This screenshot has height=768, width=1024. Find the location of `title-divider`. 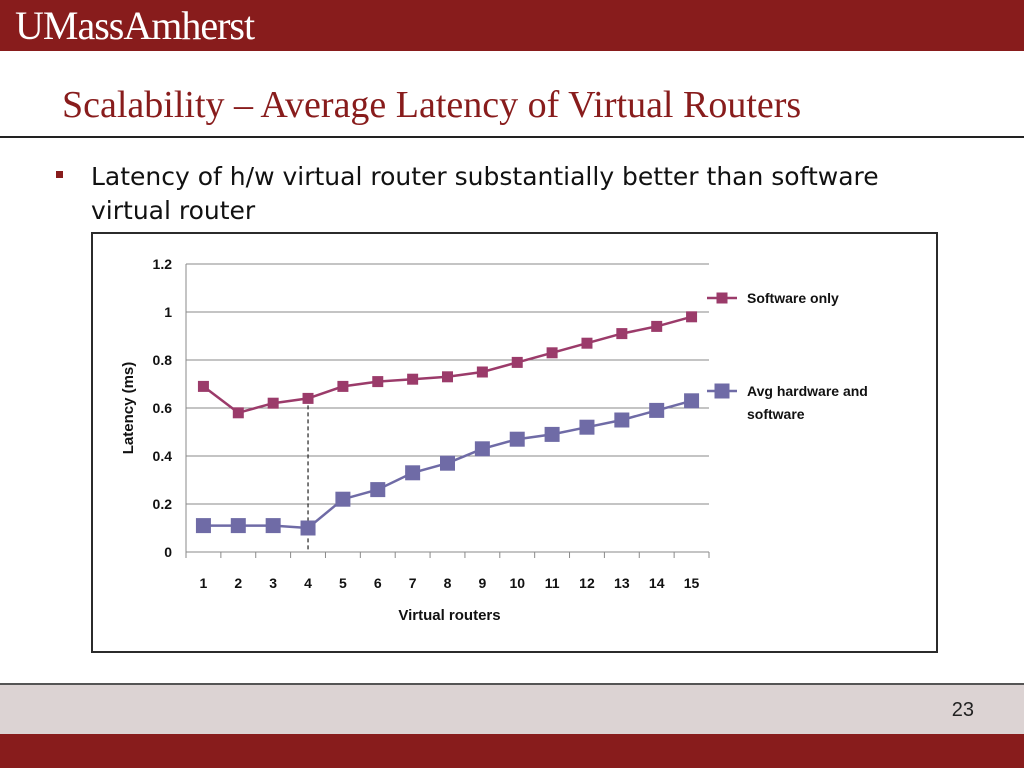

title-divider is located at coordinates (512, 137).